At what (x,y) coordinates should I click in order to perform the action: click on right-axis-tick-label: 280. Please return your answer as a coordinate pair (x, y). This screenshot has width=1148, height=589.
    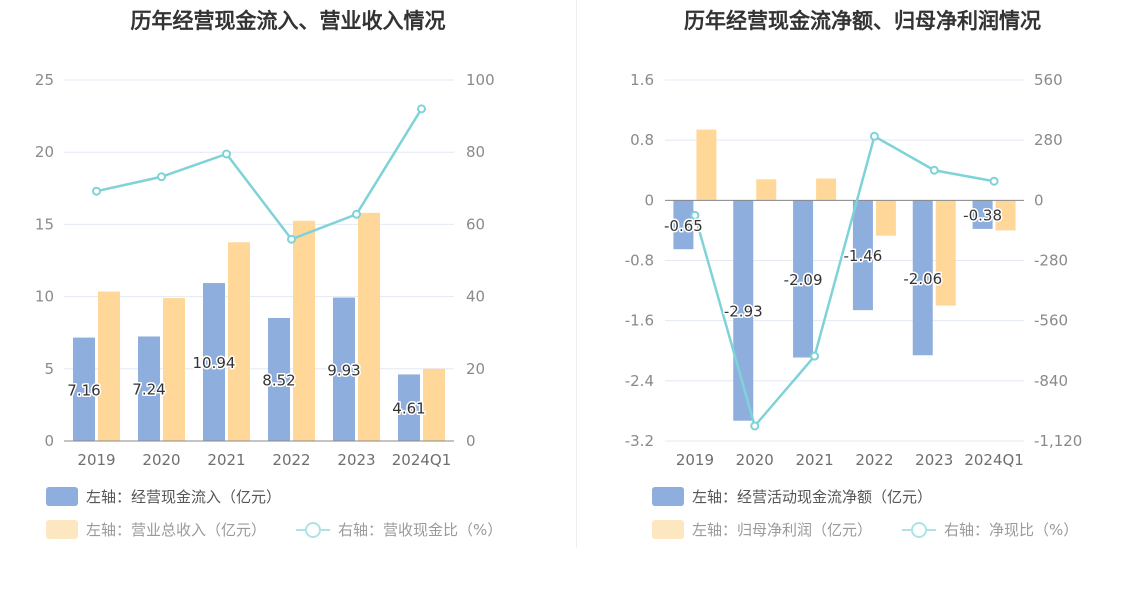
    Looking at the image, I should click on (1048, 140).